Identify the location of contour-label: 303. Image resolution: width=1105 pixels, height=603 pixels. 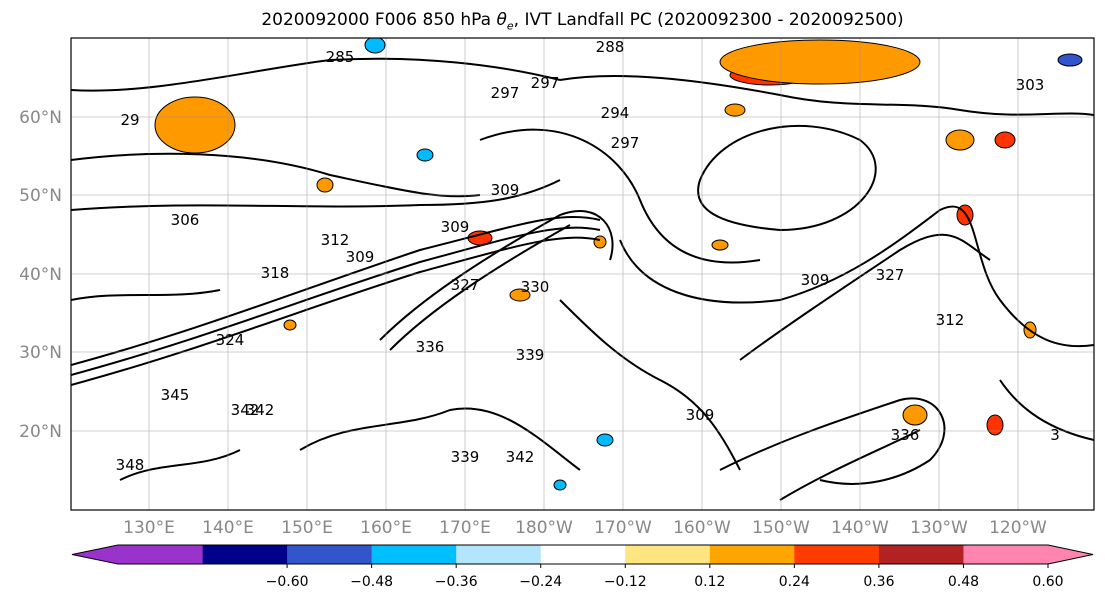
(1030, 85).